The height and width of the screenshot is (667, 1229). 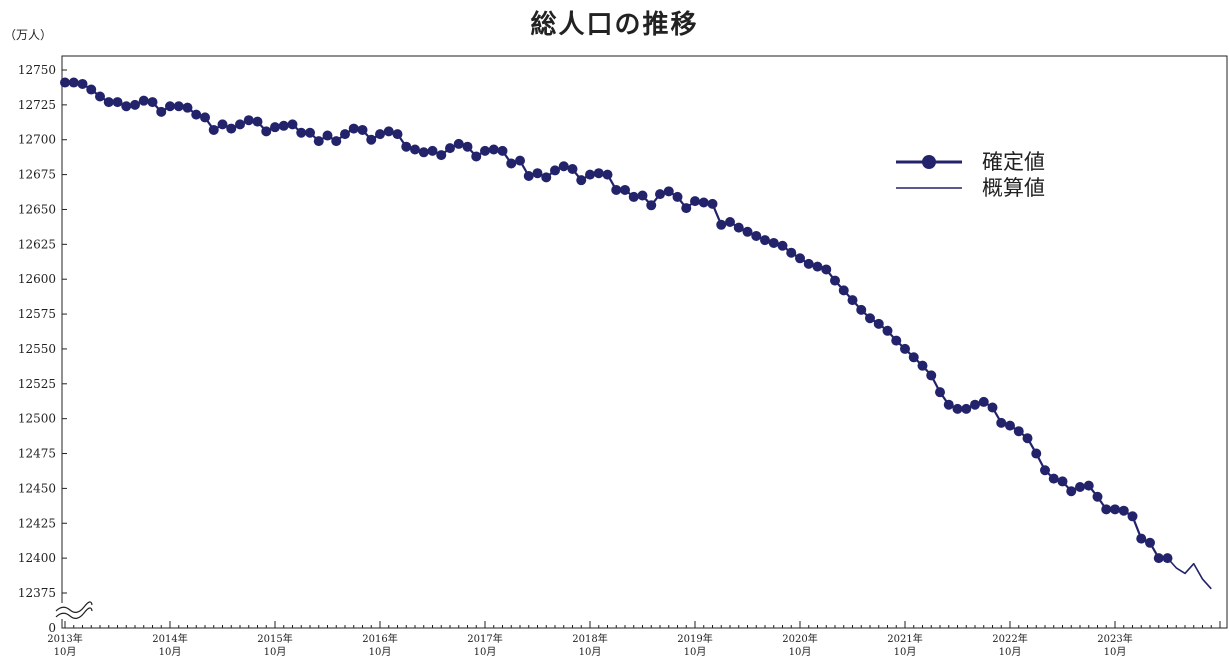 I want to click on x-tick-label-year: 2013年, so click(x=64, y=638).